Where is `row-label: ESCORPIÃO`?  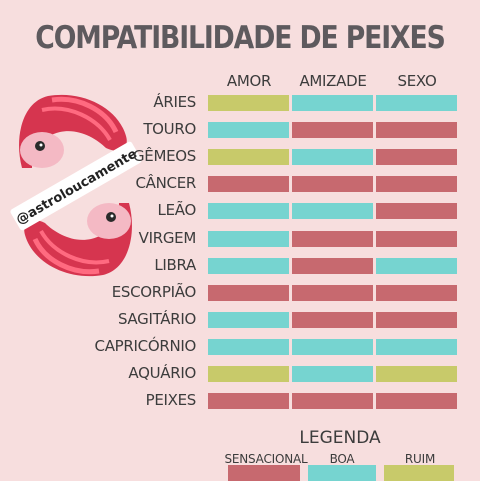 row-label: ESCORPIÃO is located at coordinates (154, 292).